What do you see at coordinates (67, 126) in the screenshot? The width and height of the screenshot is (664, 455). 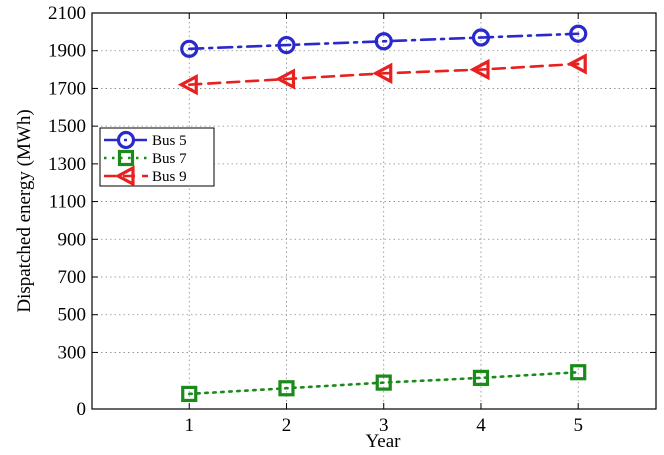 I see `y-tick-label: 1500` at bounding box center [67, 126].